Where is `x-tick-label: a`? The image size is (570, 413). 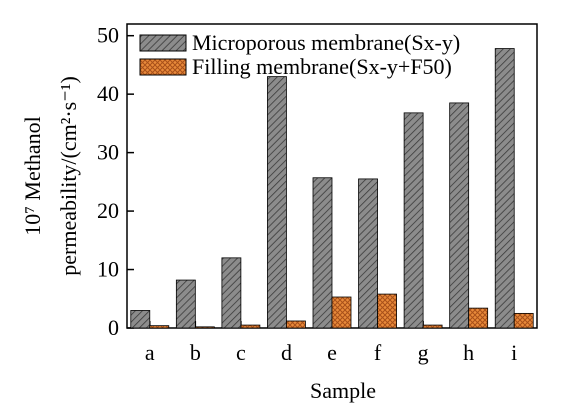 x-tick-label: a is located at coordinates (150, 352).